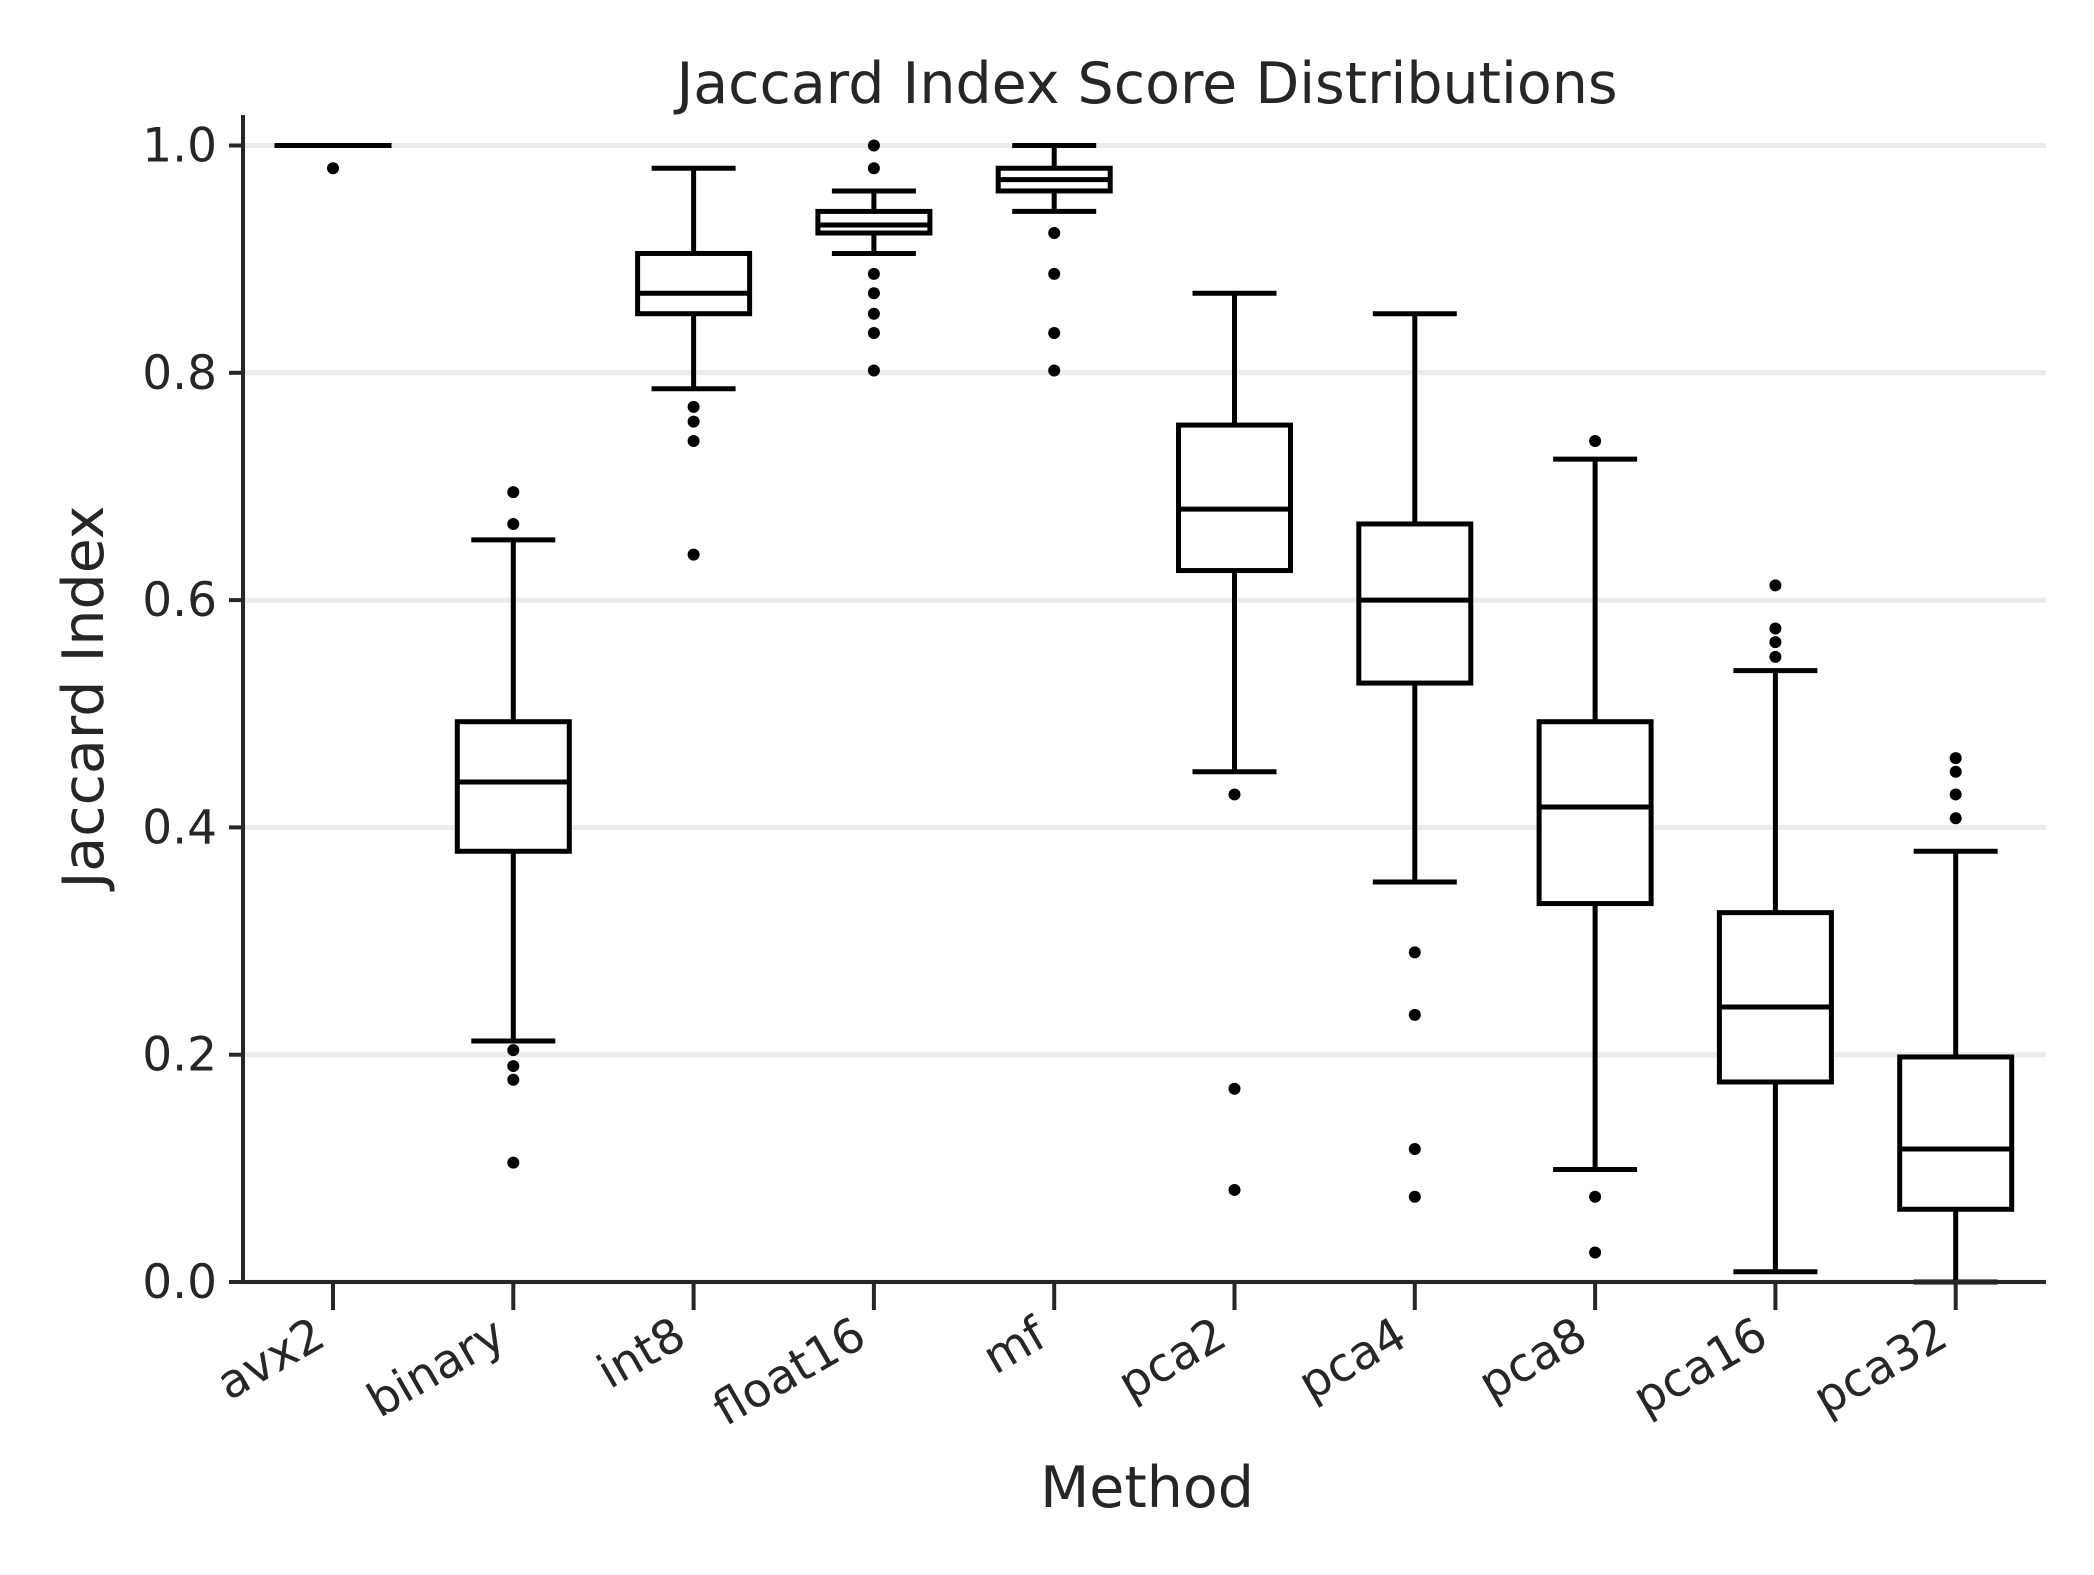 The width and height of the screenshot is (2094, 1575). What do you see at coordinates (1880, 1367) in the screenshot?
I see `x-tick-label: pca32` at bounding box center [1880, 1367].